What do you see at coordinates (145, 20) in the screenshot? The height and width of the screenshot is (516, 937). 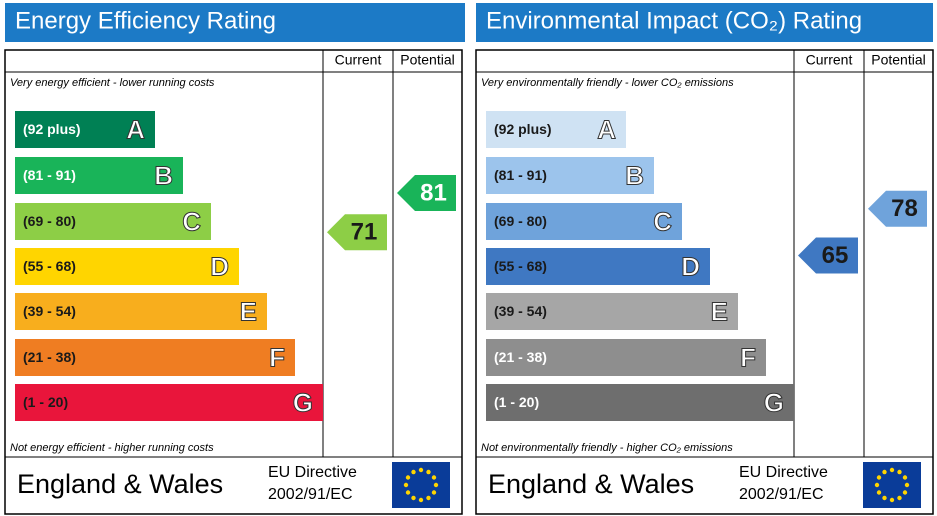 I see `panel-title: Energy Efficiency Rating` at bounding box center [145, 20].